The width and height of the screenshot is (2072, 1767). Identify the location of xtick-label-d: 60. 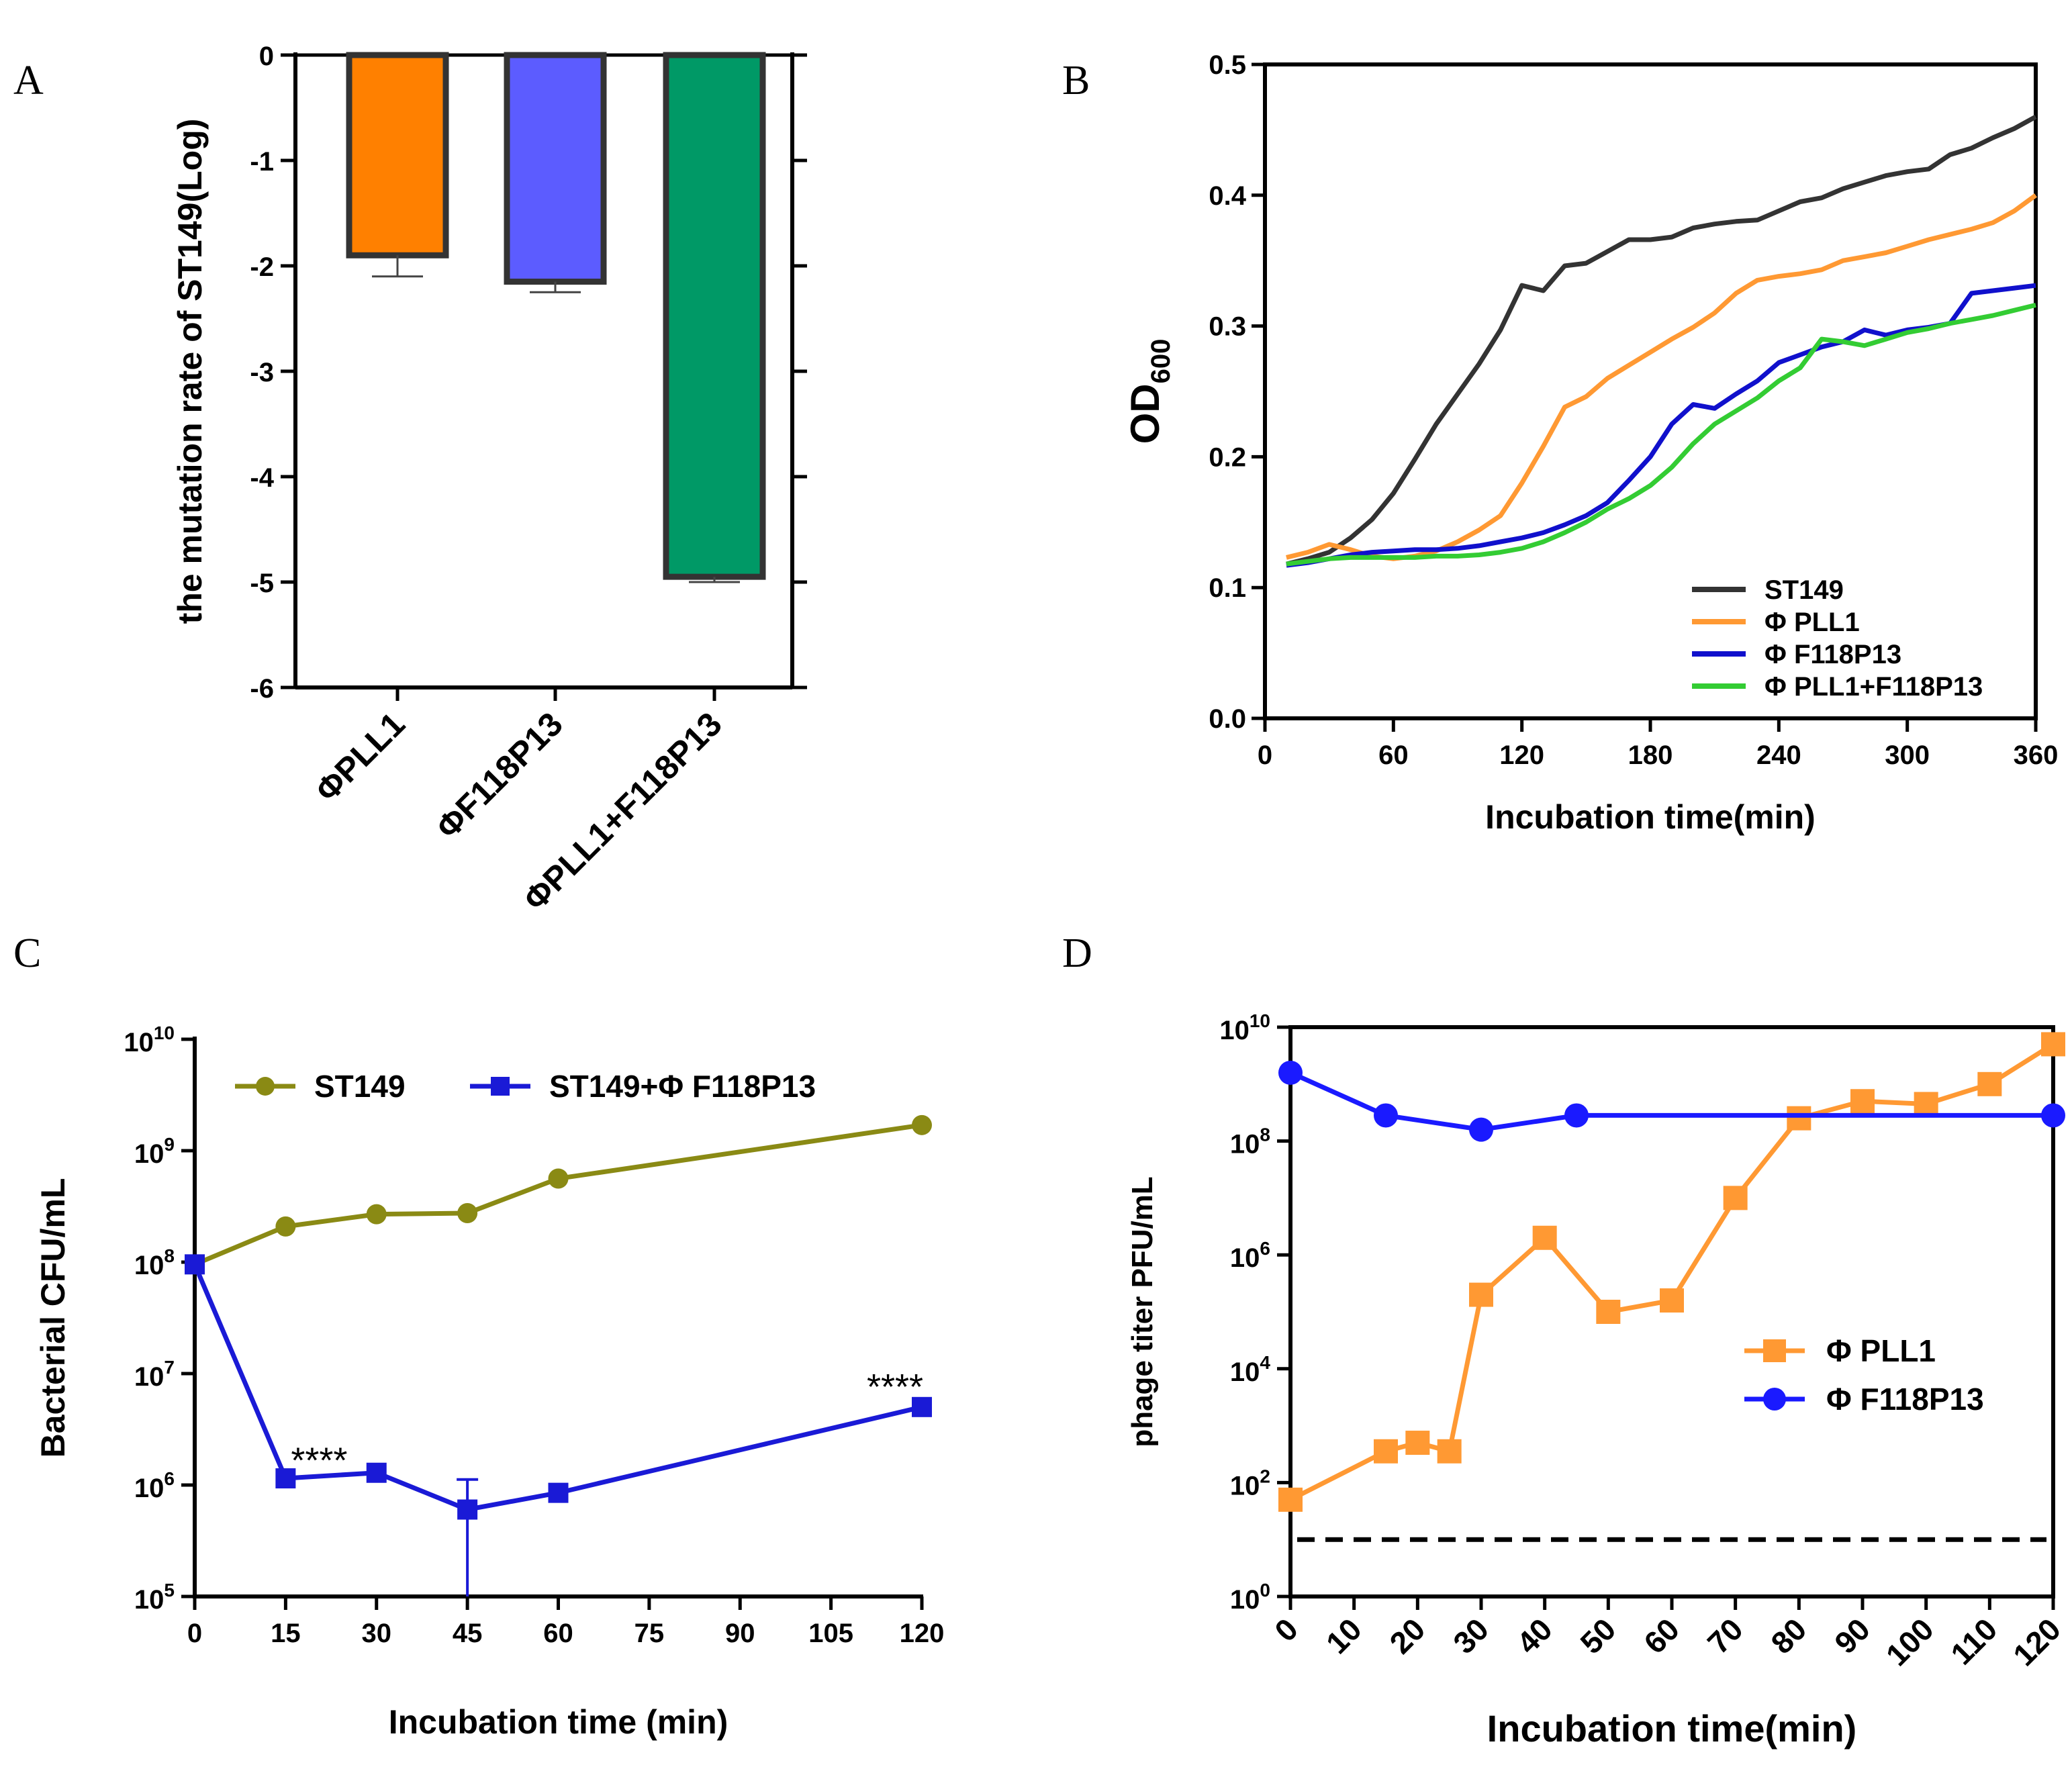
(1661, 1636).